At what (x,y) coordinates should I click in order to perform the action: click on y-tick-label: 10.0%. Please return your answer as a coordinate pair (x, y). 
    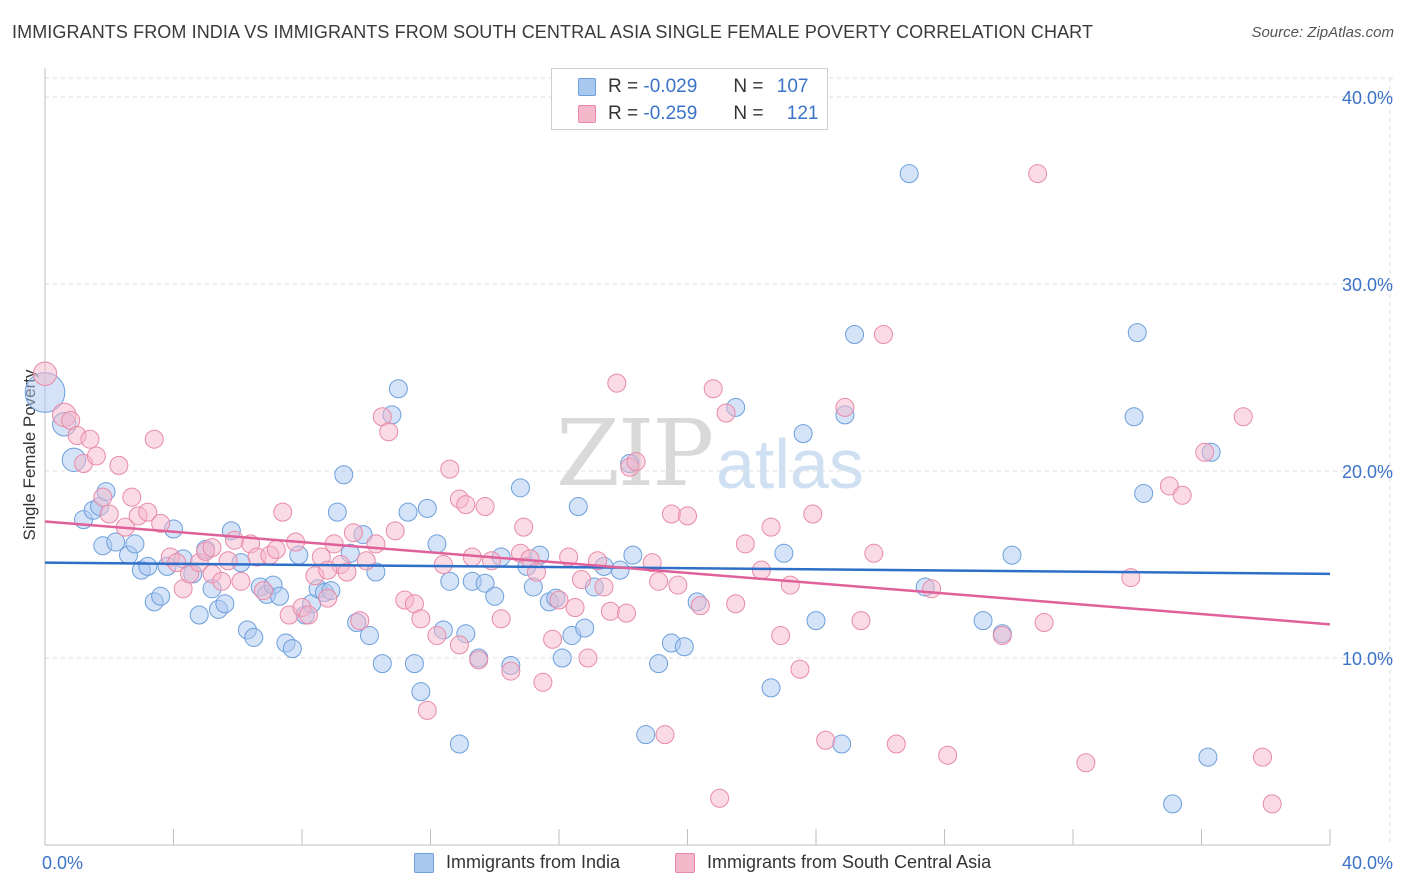
    Looking at the image, I should click on (1367, 659).